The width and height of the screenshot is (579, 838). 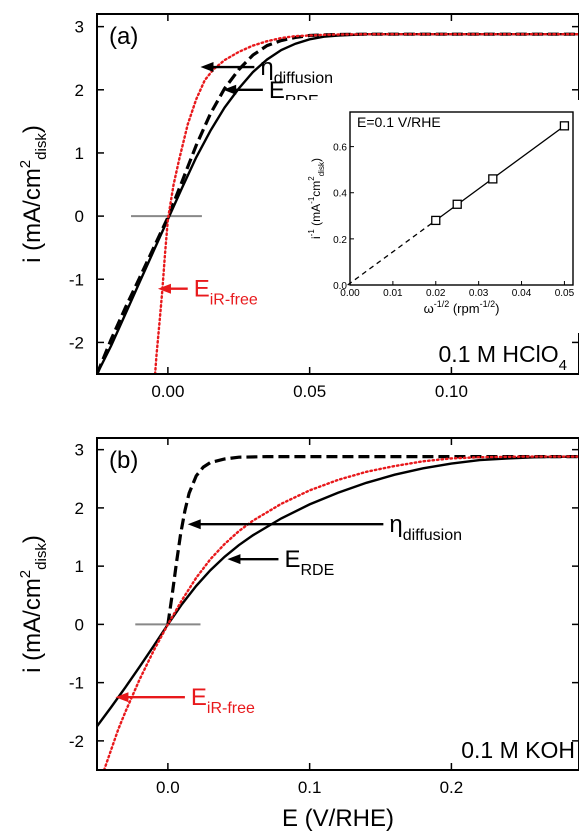 What do you see at coordinates (372, 540) in the screenshot?
I see `series-eta-diffusion` at bounding box center [372, 540].